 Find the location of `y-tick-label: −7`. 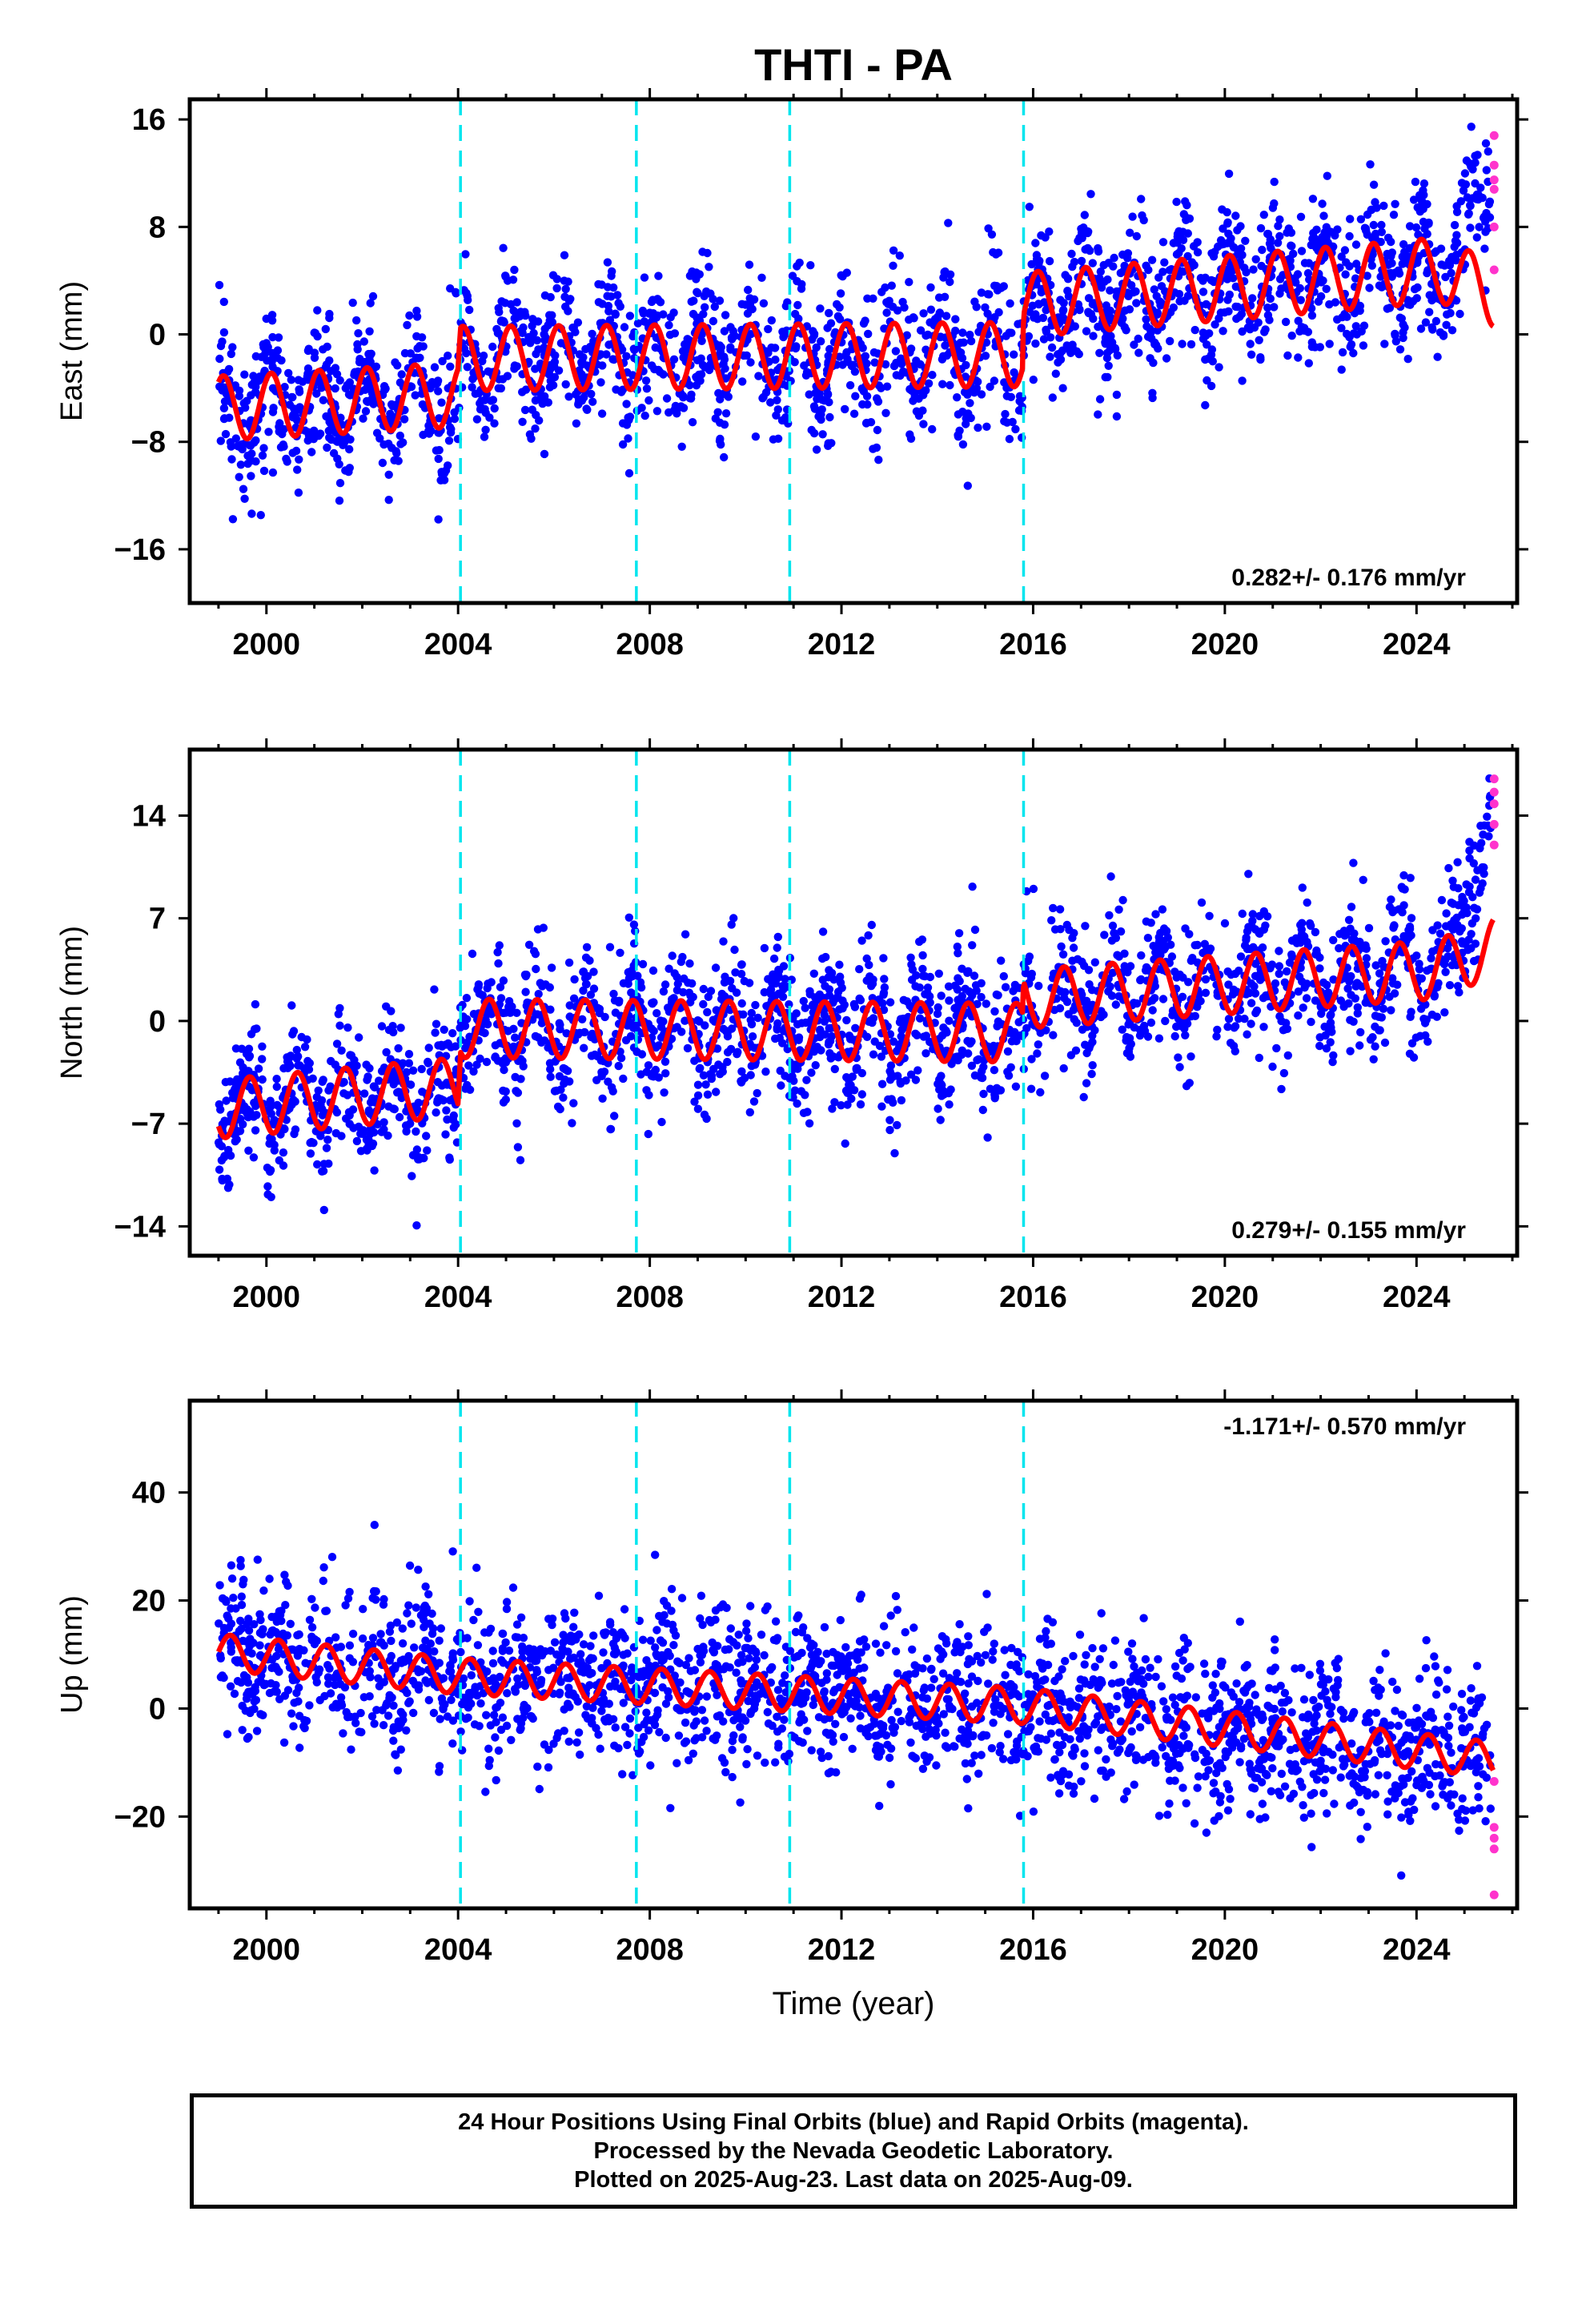

y-tick-label: −7 is located at coordinates (148, 1124).